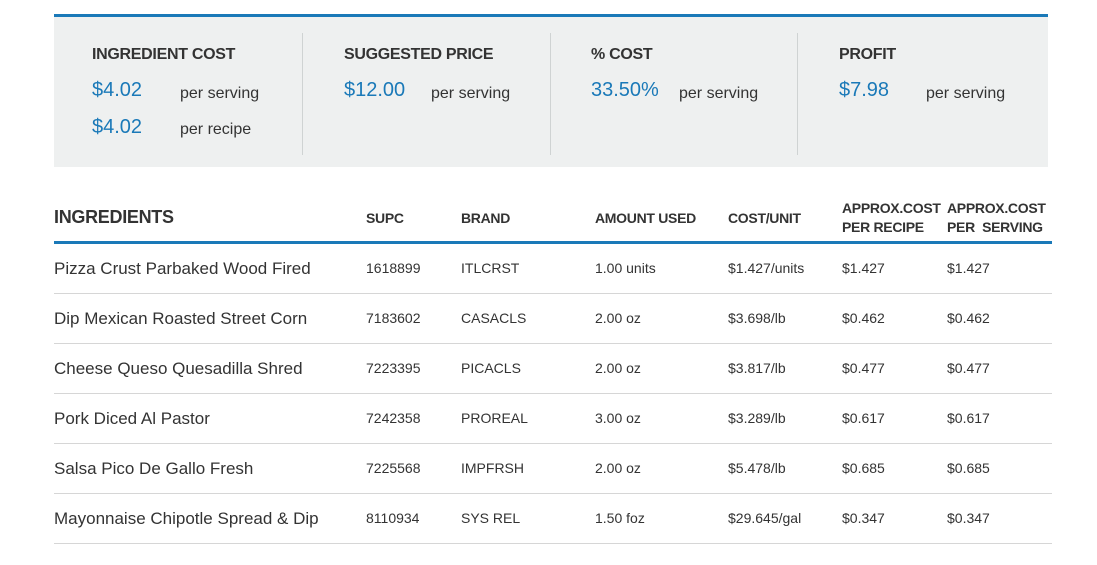 This screenshot has height=565, width=1097. Describe the element at coordinates (491, 368) in the screenshot. I see `brand-cell: PICACLS` at that location.